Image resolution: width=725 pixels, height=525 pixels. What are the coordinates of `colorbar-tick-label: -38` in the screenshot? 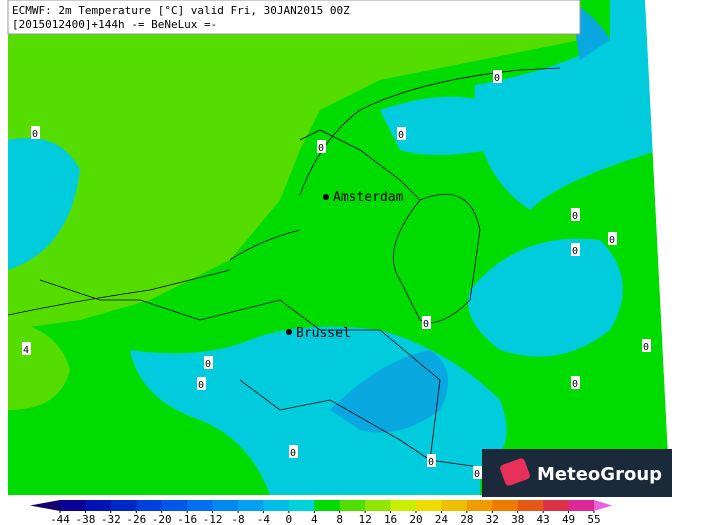 It's located at (85, 519).